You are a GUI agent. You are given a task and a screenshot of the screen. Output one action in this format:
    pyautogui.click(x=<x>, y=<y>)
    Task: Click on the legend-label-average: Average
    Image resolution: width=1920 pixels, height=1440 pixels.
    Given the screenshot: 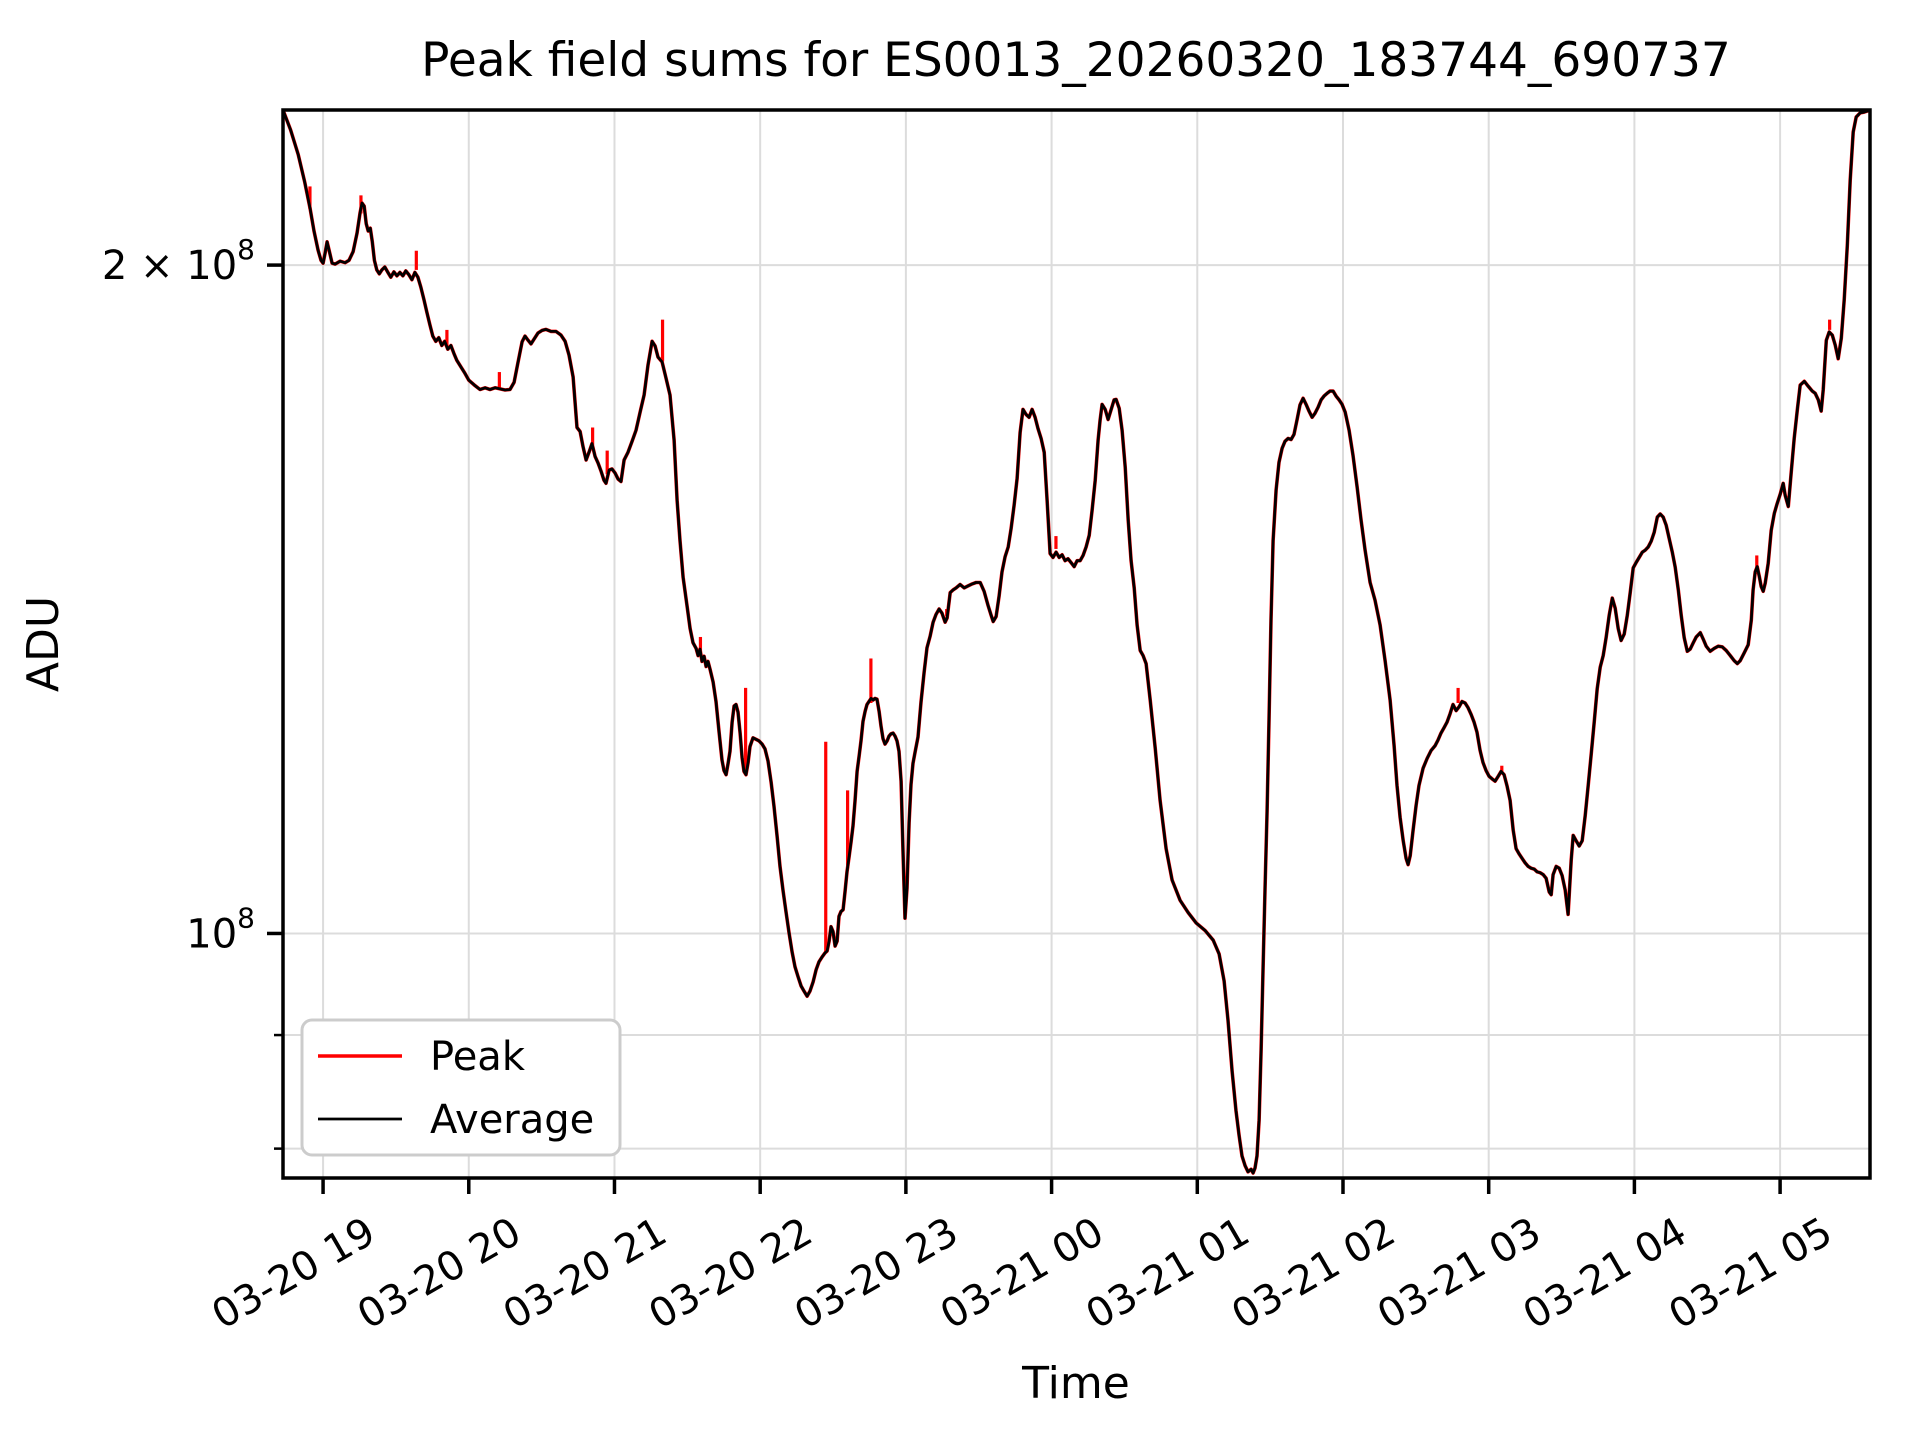 What is the action you would take?
    pyautogui.click(x=512, y=1120)
    